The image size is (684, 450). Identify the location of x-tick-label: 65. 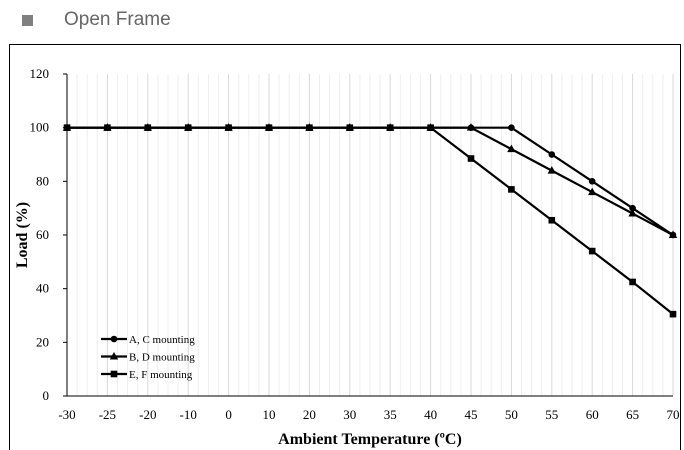
(632, 414).